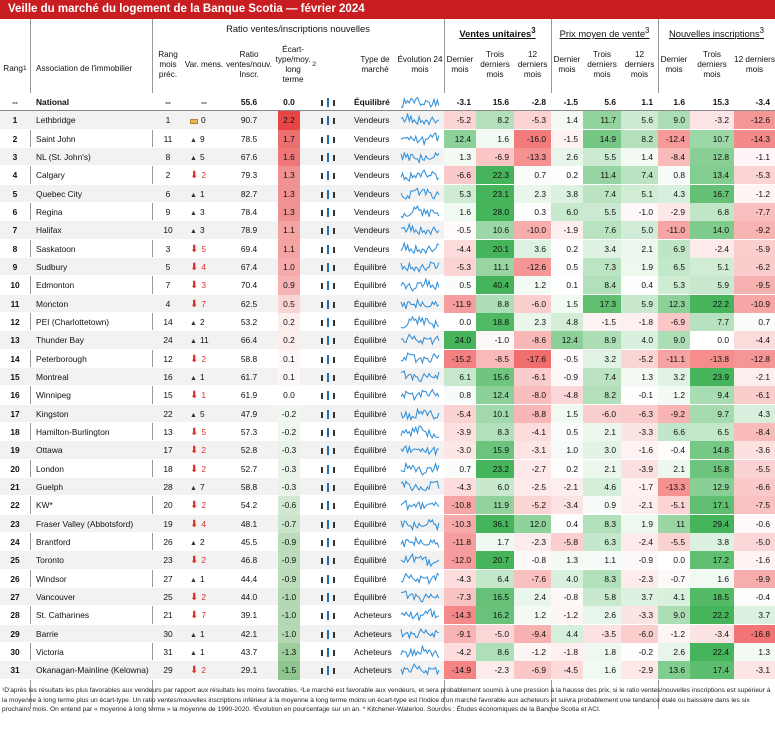 This screenshot has width=775, height=730. What do you see at coordinates (52, 376) in the screenshot?
I see `association-cell: Montreal` at bounding box center [52, 376].